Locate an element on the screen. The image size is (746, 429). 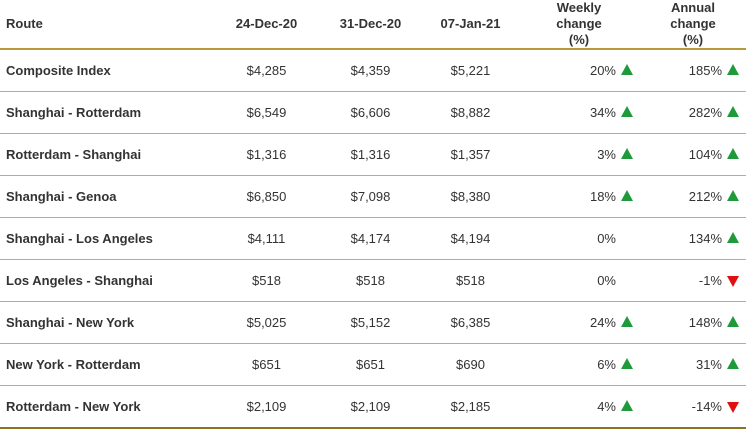
rate-cell: $4,359 is located at coordinates (370, 70).